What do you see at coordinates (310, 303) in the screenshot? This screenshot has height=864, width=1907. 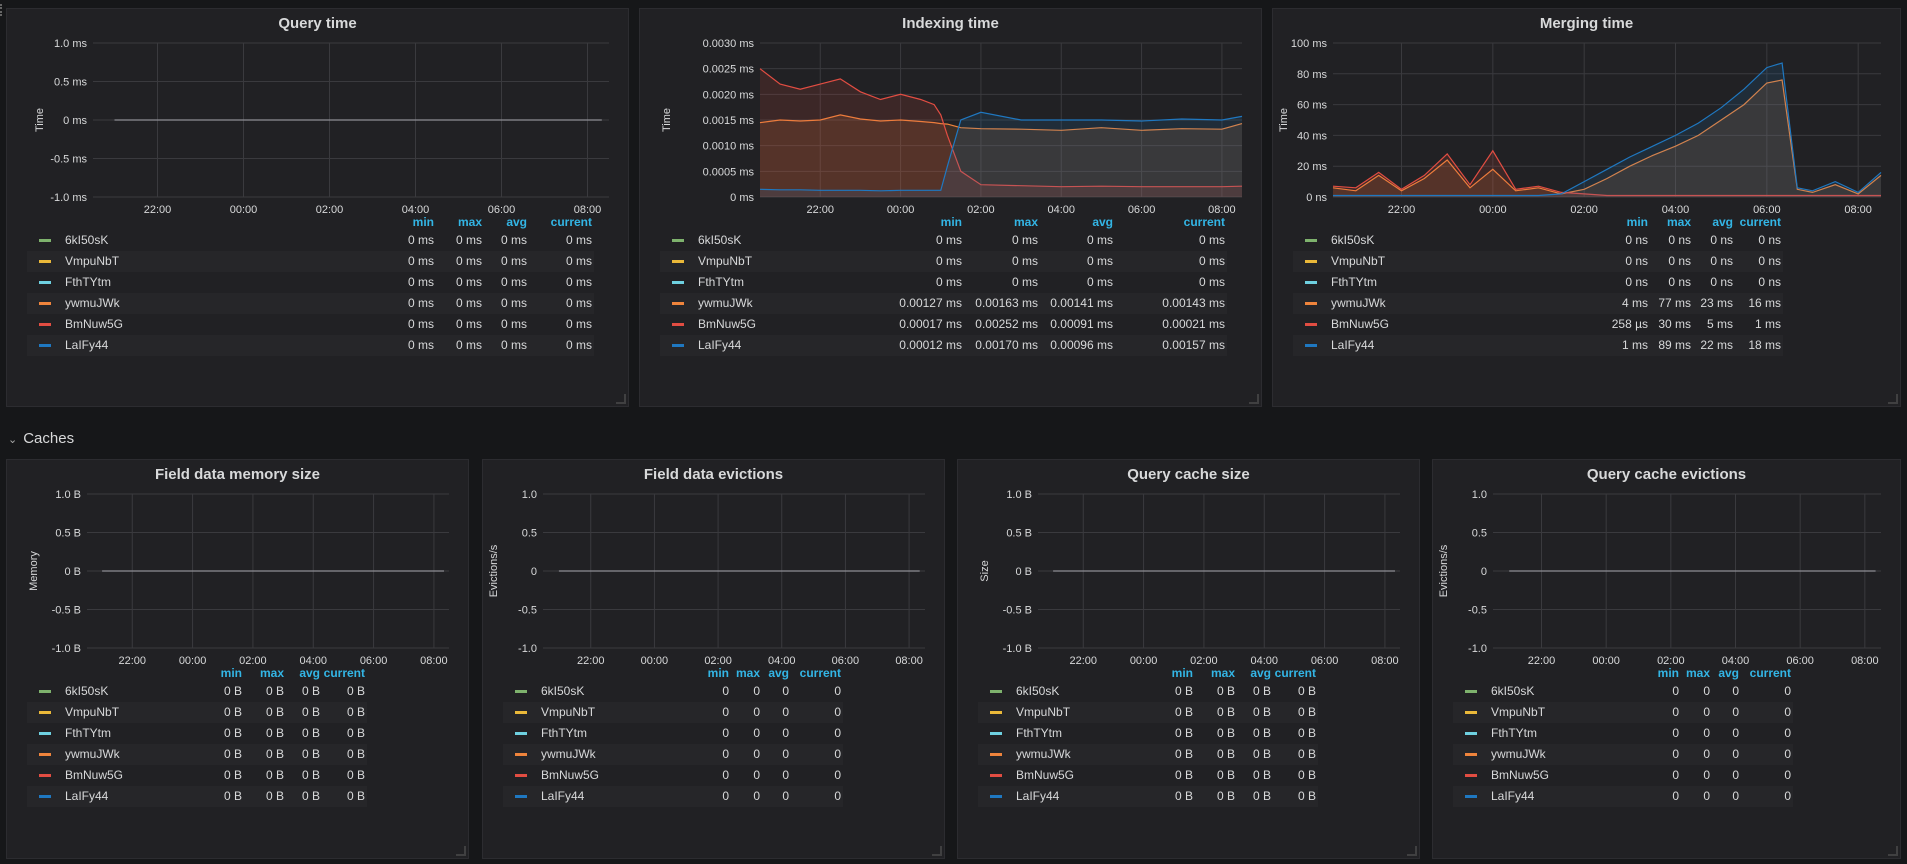 I see `legend-row: ywmuJWk 0 ms 0 ms 0 ms 0 ms` at bounding box center [310, 303].